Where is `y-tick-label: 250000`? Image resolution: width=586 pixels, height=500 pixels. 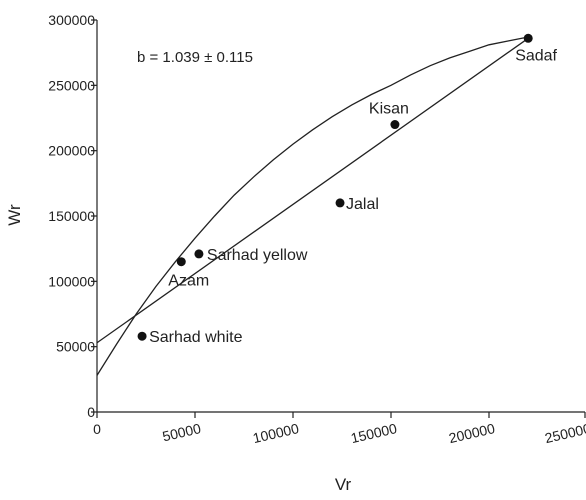 y-tick-label: 250000 is located at coordinates (71, 85).